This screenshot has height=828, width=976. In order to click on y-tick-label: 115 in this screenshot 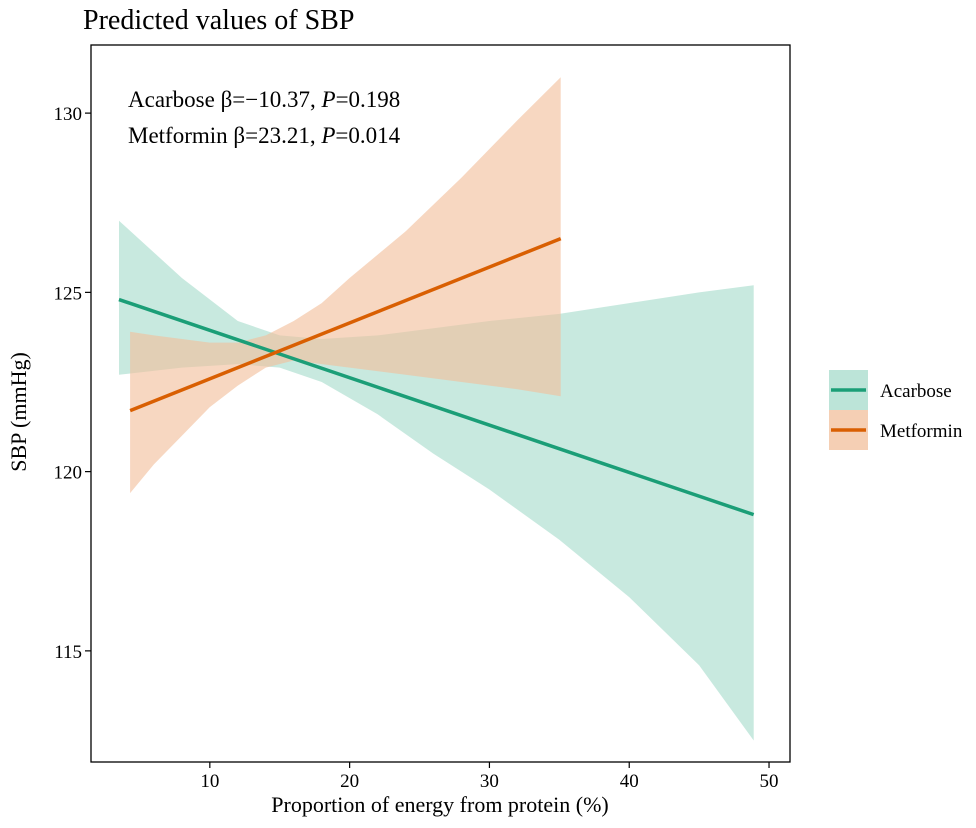, I will do `click(68, 652)`.